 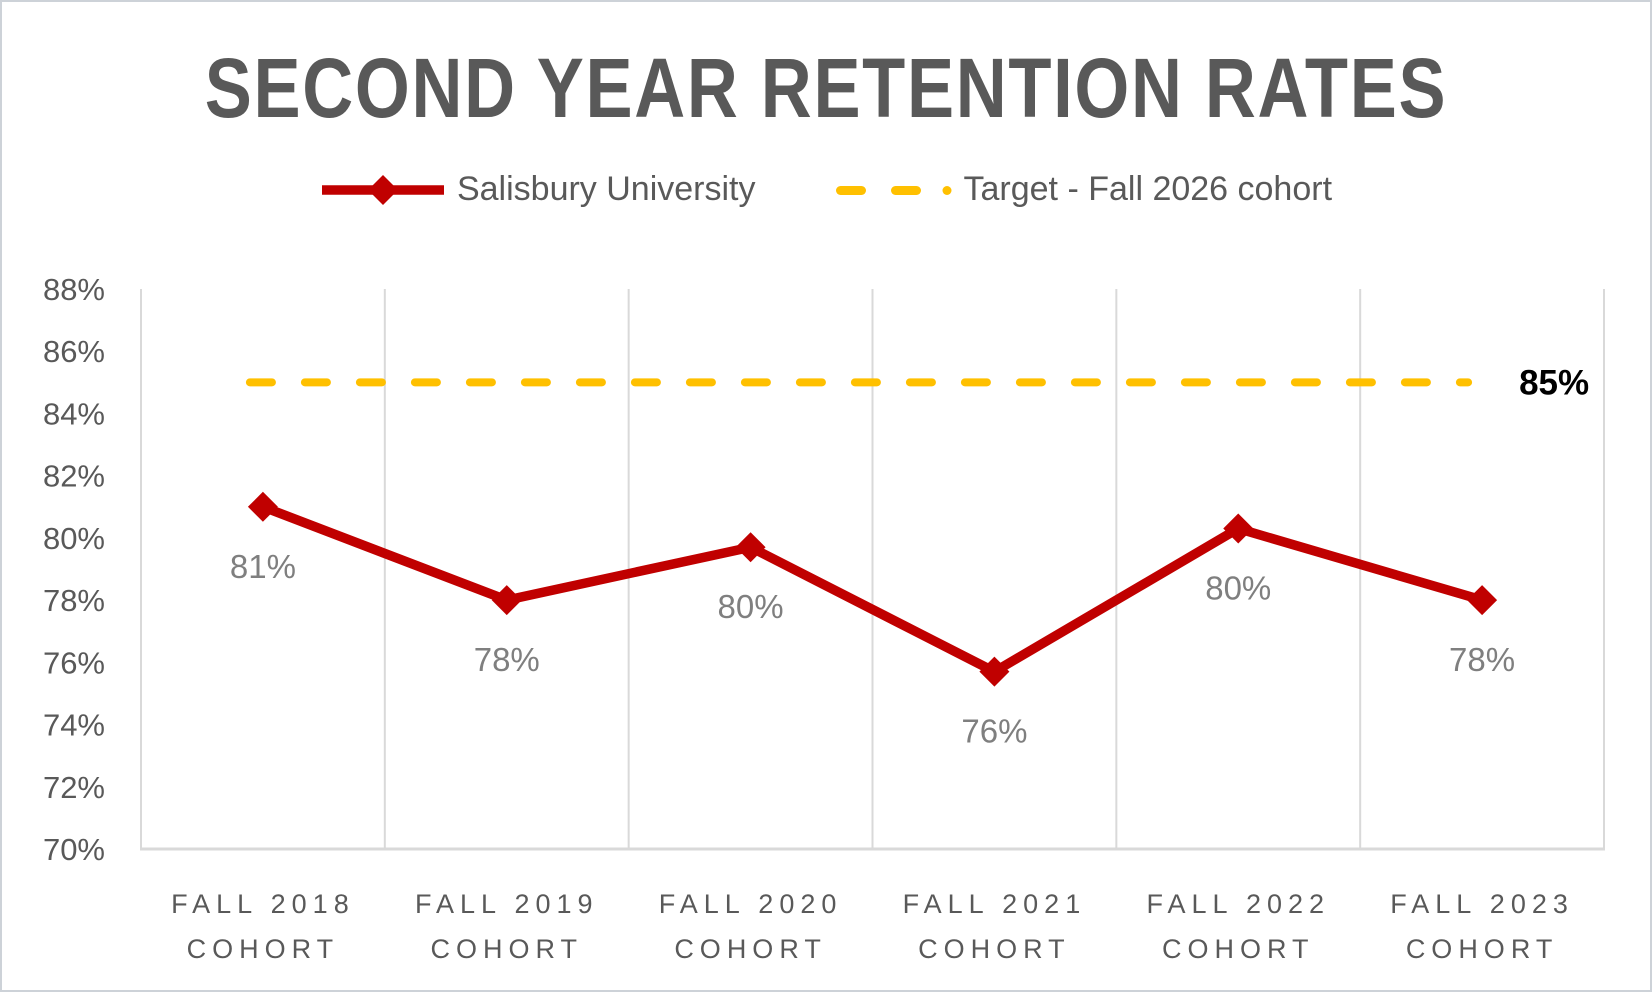 I want to click on series-line, so click(x=872, y=590).